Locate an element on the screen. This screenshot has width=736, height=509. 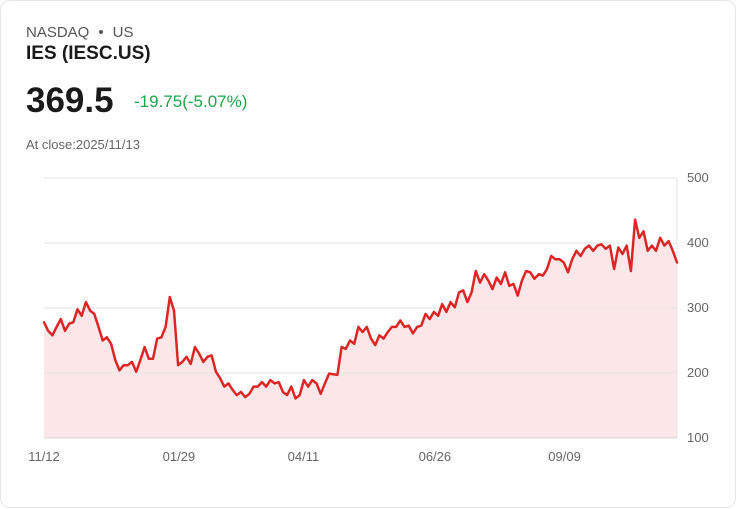
x-tick-label: 06/26 is located at coordinates (435, 456).